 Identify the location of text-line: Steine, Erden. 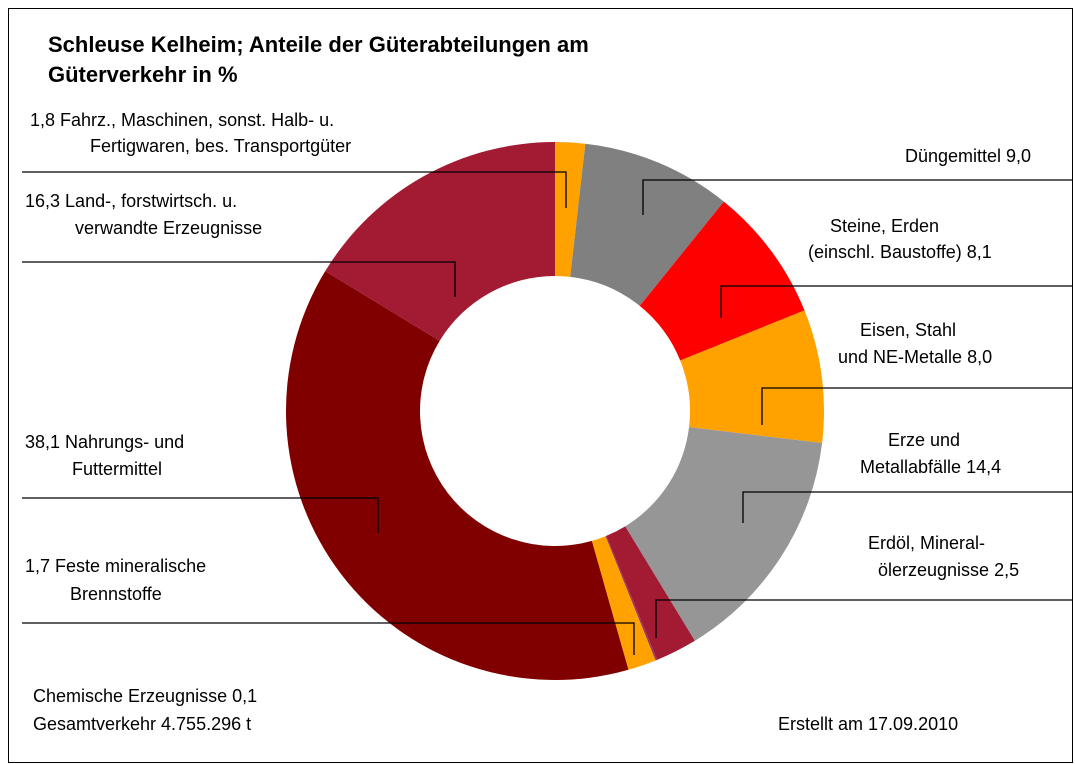
(887, 226).